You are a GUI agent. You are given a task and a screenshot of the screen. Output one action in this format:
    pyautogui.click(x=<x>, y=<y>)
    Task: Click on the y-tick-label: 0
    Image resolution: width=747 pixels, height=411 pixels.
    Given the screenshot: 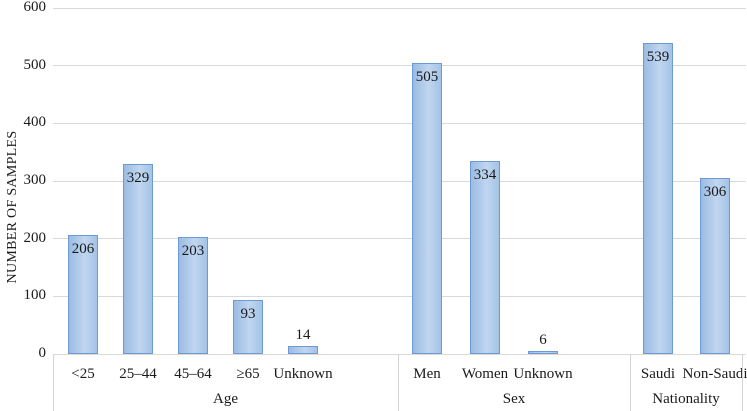 What is the action you would take?
    pyautogui.click(x=42, y=353)
    